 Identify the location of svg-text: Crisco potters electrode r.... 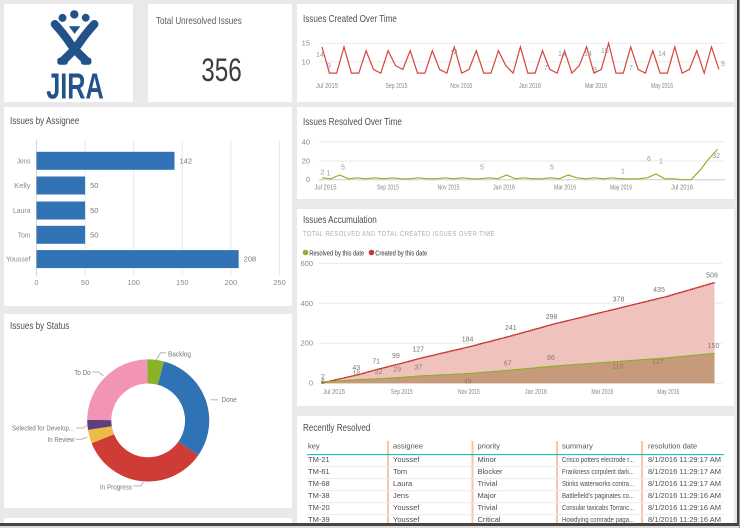
(598, 459).